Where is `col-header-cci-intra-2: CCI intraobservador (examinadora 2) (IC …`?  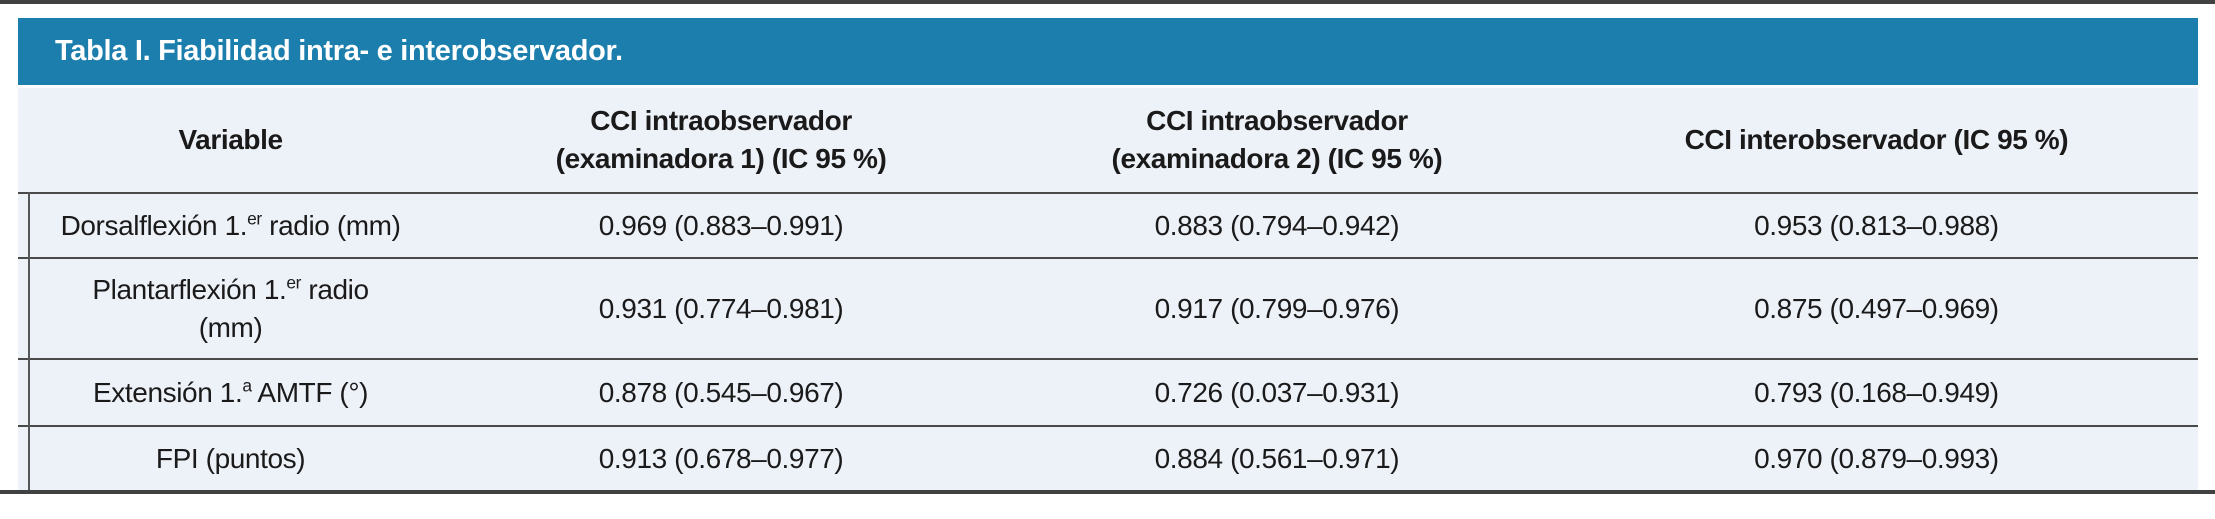 col-header-cci-intra-2: CCI intraobservador (examinadora 2) (IC … is located at coordinates (1277, 140).